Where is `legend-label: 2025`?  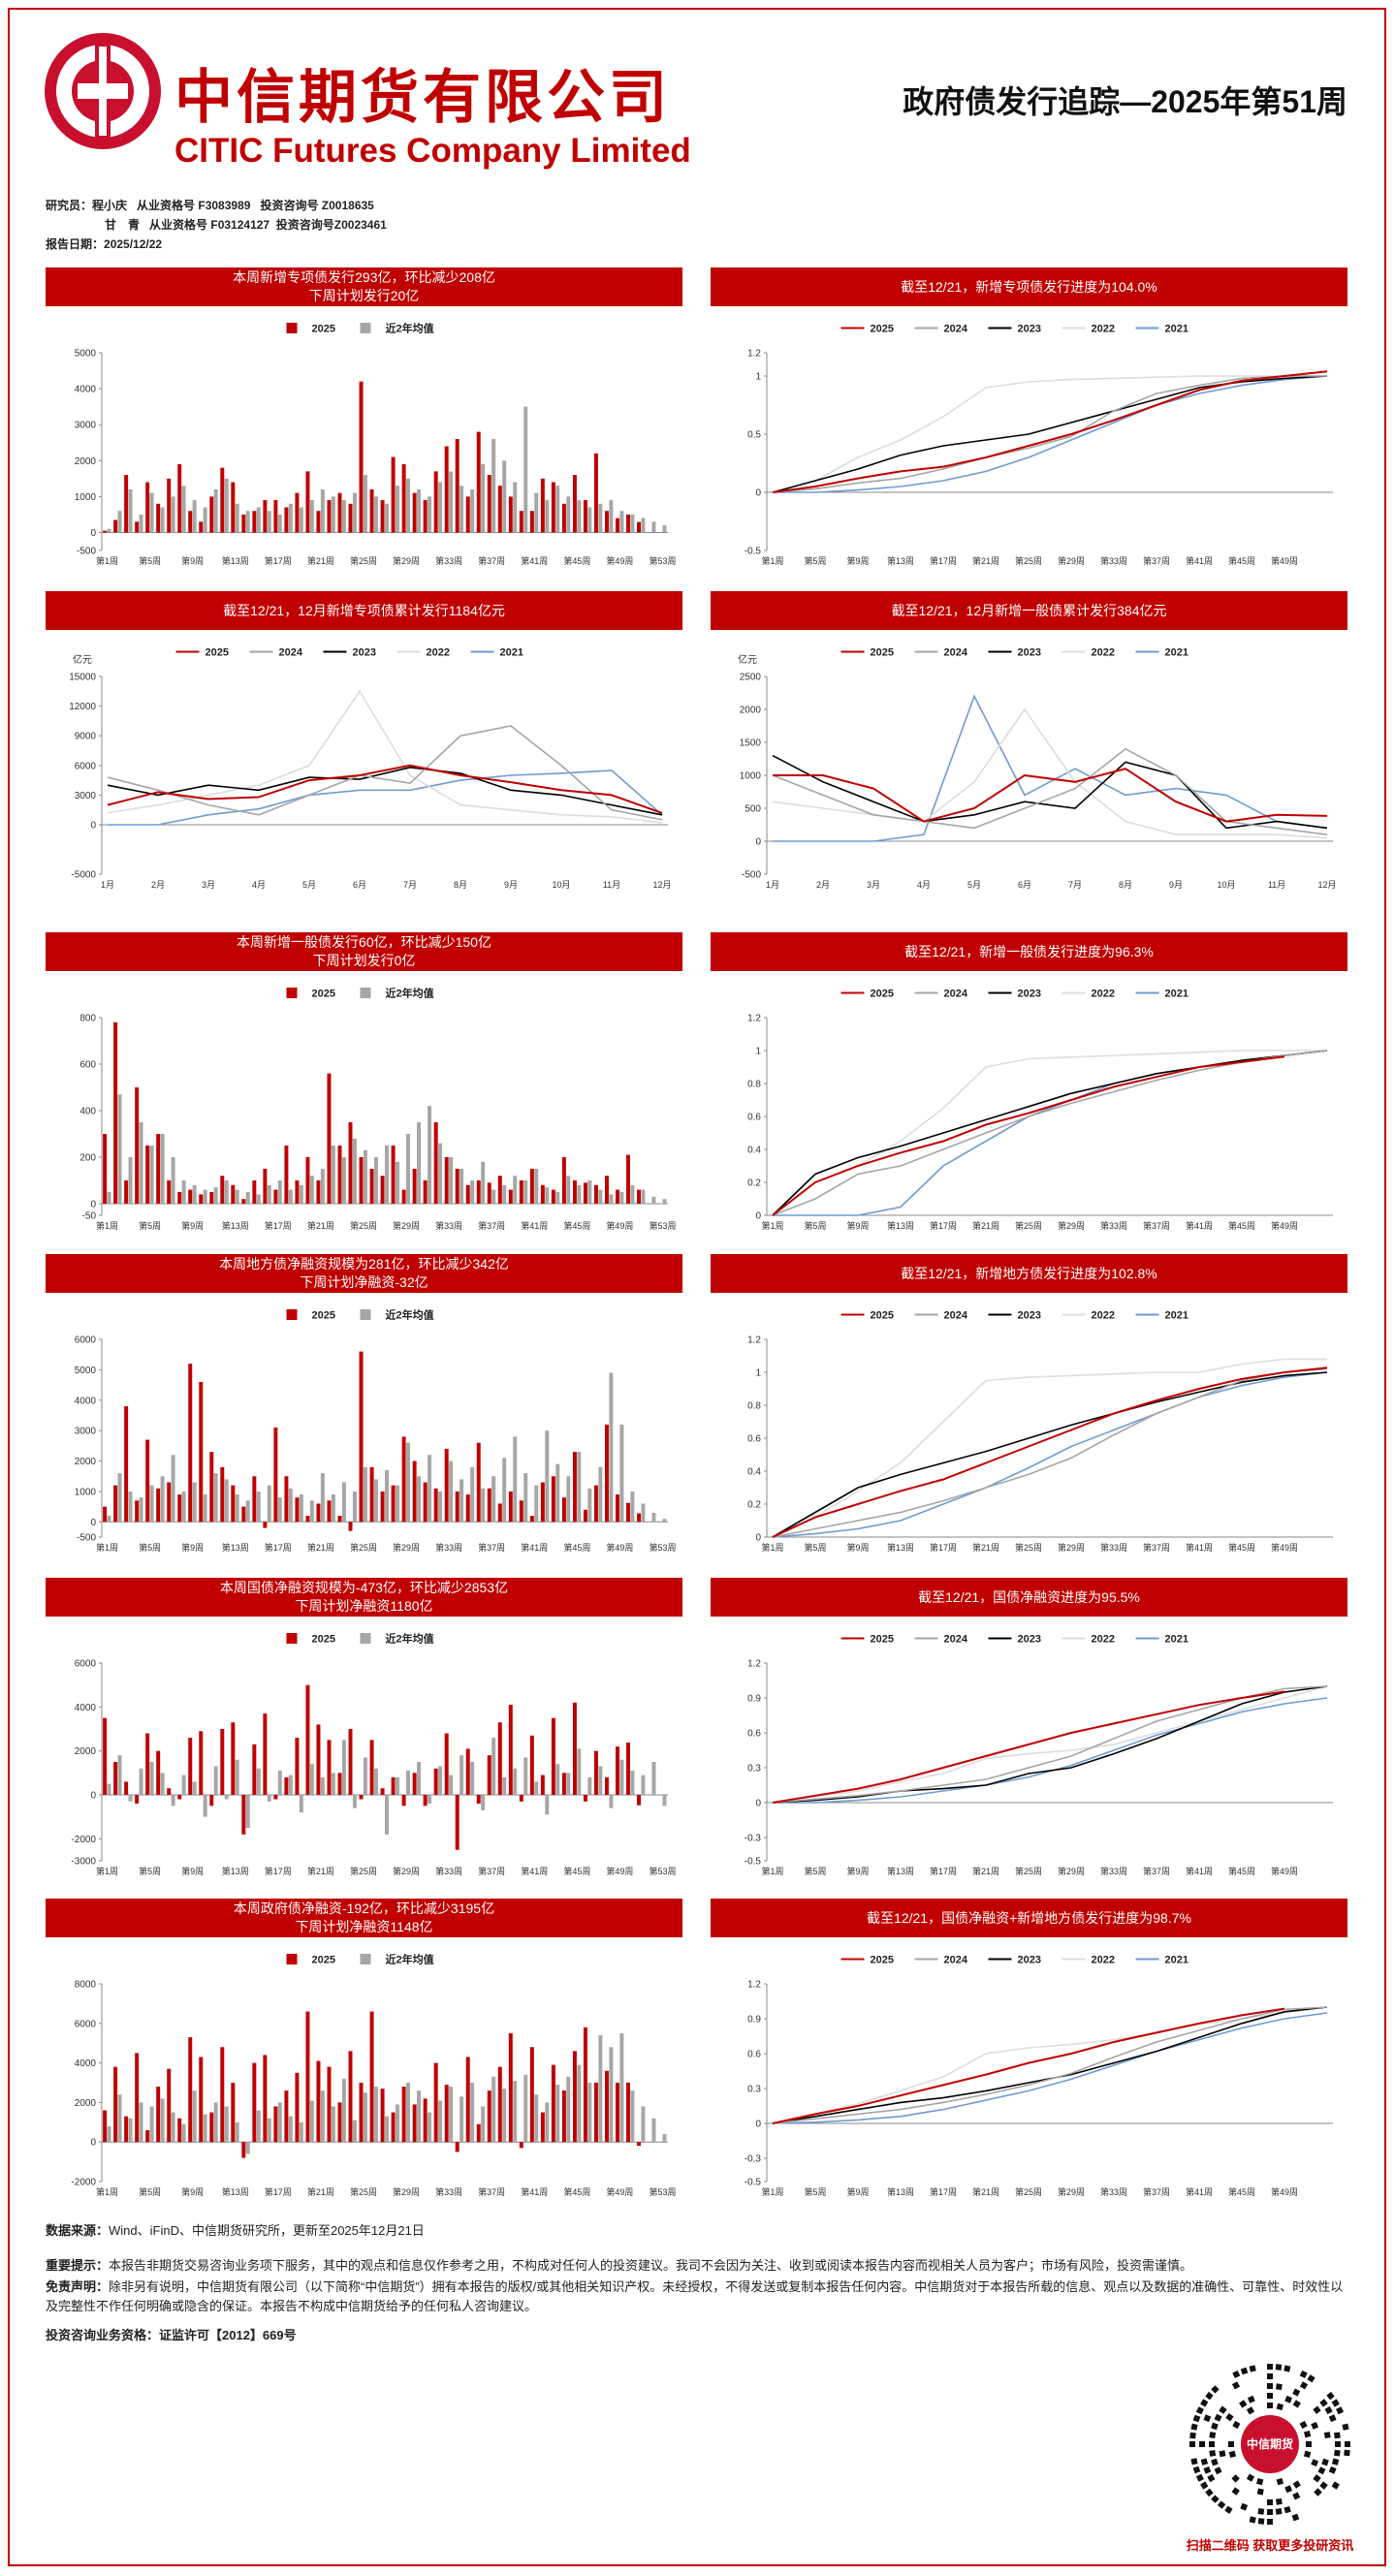 legend-label: 2025 is located at coordinates (323, 994).